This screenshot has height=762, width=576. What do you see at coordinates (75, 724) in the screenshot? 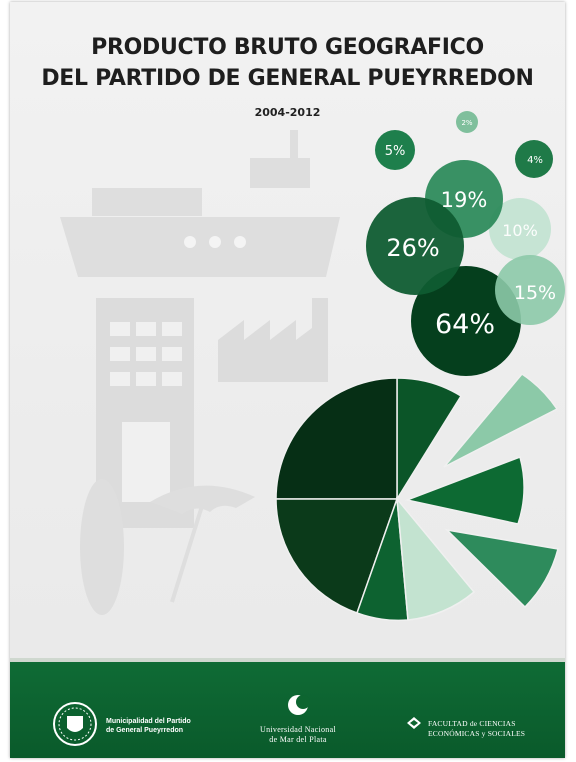
I see `shield-crest-icon` at bounding box center [75, 724].